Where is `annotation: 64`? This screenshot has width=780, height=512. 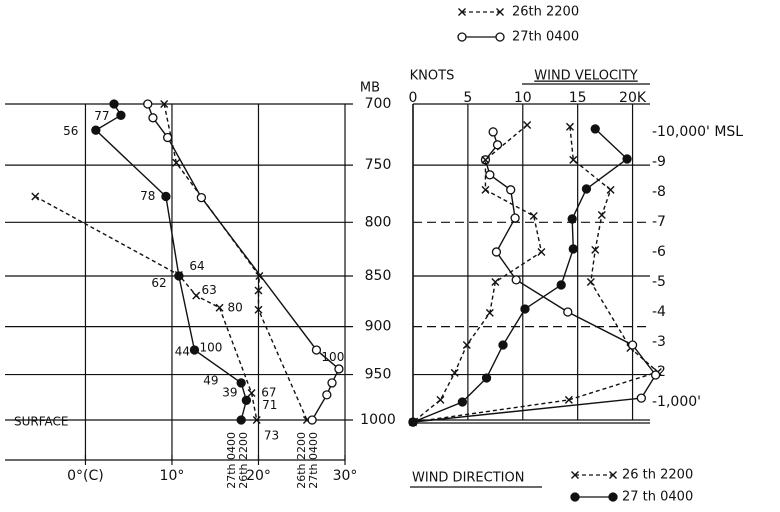 annotation: 64 is located at coordinates (196, 266).